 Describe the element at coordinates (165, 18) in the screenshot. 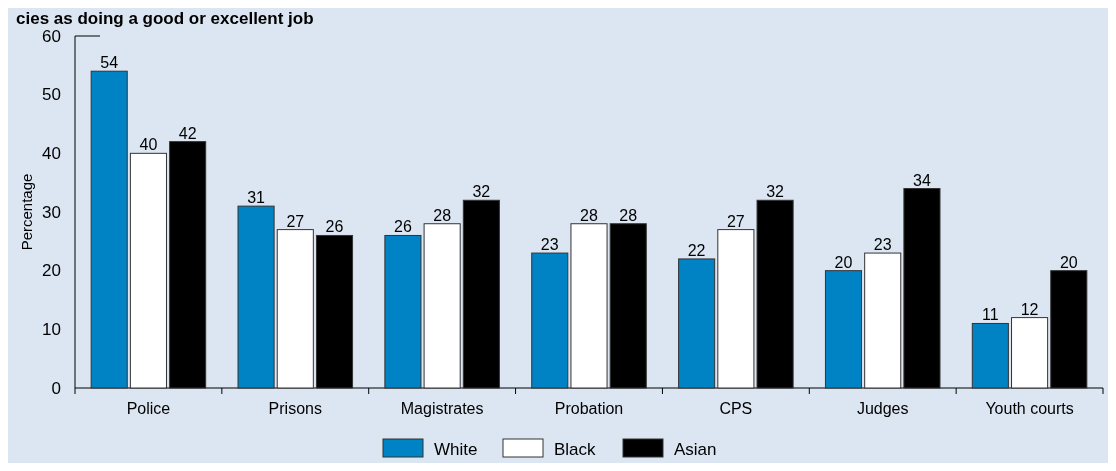

I see `chart-title: cies as doing a good or excellent job` at that location.